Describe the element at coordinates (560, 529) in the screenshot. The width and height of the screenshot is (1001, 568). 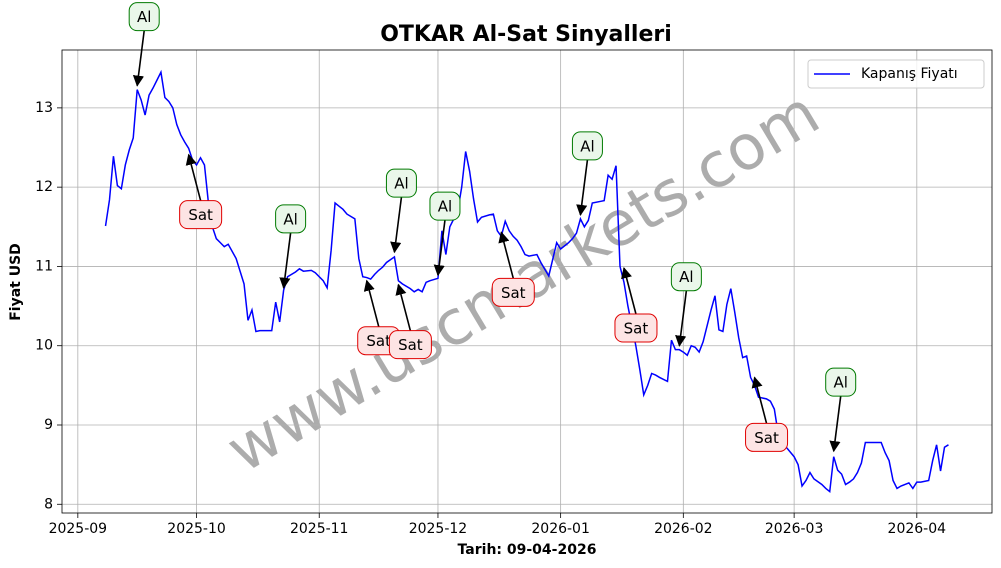
I see `x-tick-label: 2026-01` at that location.